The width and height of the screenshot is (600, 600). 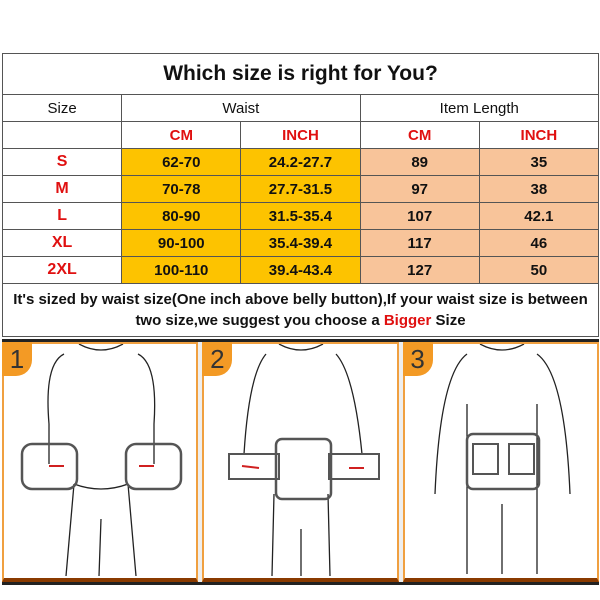 I want to click on size-cell: M, so click(x=62, y=189).